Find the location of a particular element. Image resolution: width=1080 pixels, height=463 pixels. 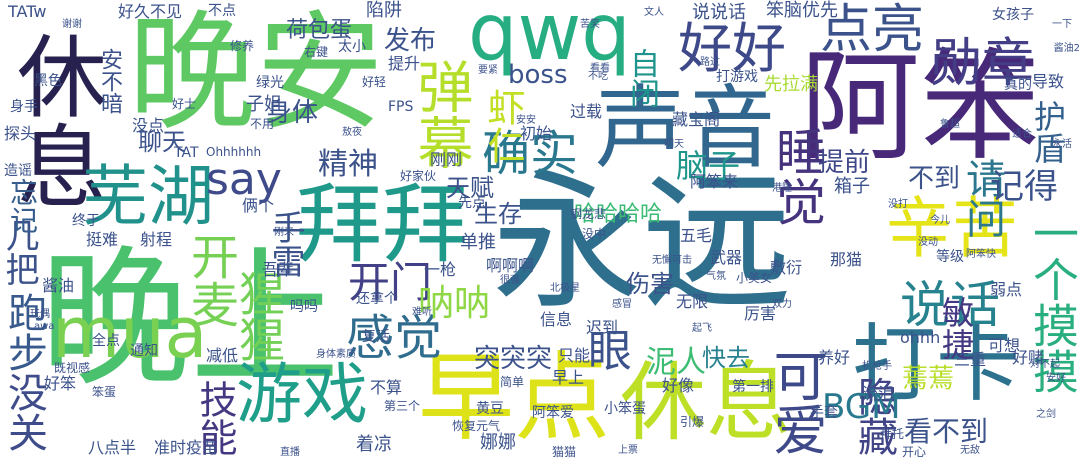

word-beijixing: 北极星 is located at coordinates (565, 288).